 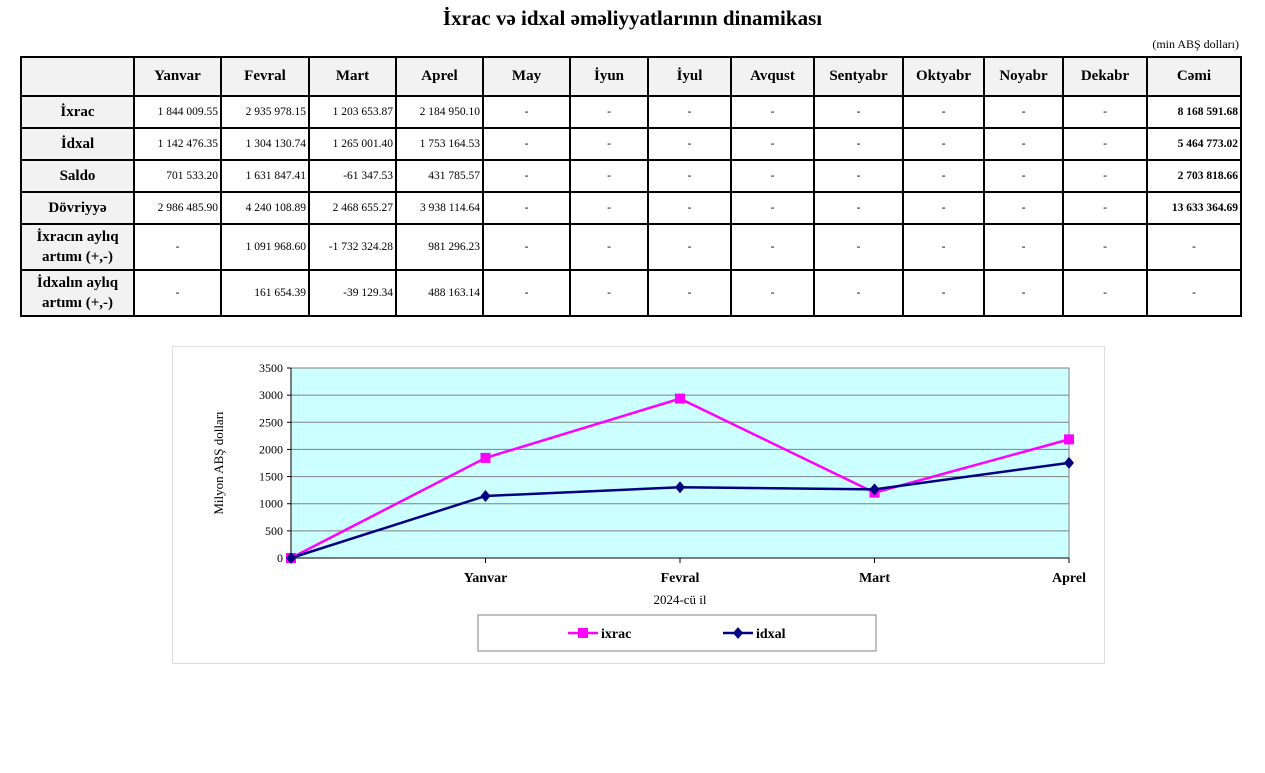 I want to click on x-tick-label: Mart, so click(x=874, y=578).